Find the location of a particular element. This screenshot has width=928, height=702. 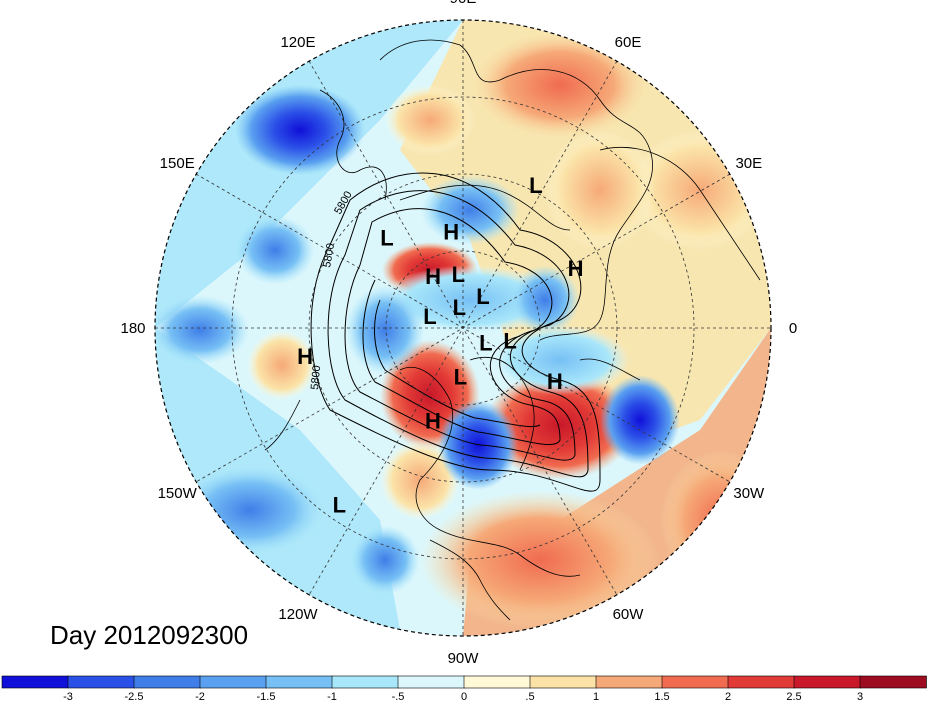

longitude-label: 30E is located at coordinates (748, 163).